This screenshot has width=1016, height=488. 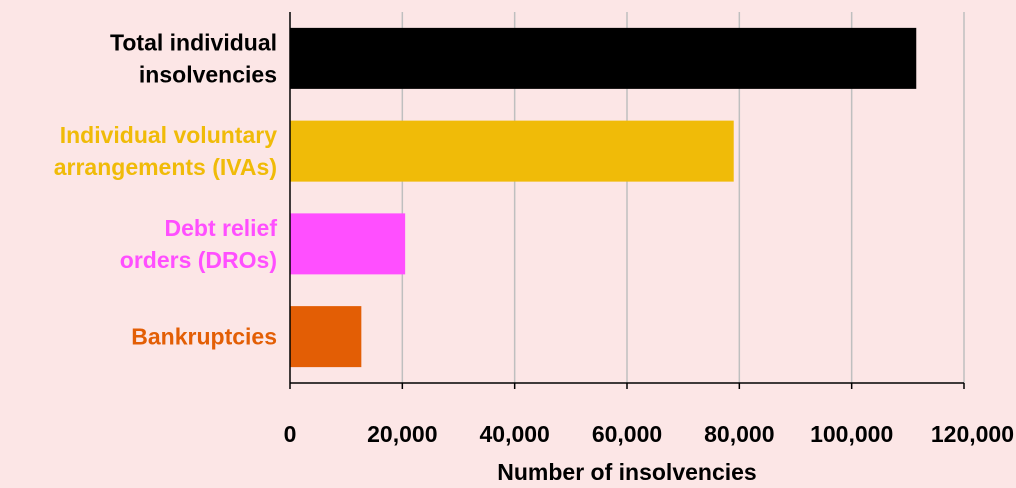 What do you see at coordinates (165, 167) in the screenshot?
I see `category-label-line: arrangements (IVAs)` at bounding box center [165, 167].